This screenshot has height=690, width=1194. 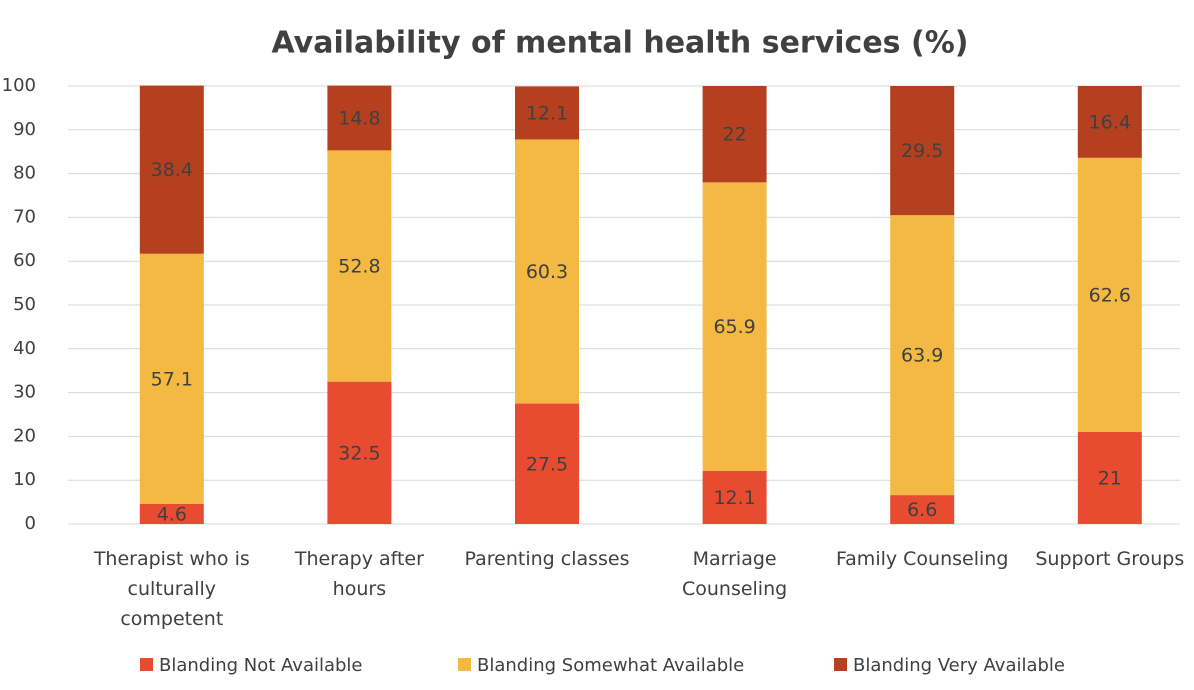 I want to click on y-tick-label: 10, so click(x=24, y=479).